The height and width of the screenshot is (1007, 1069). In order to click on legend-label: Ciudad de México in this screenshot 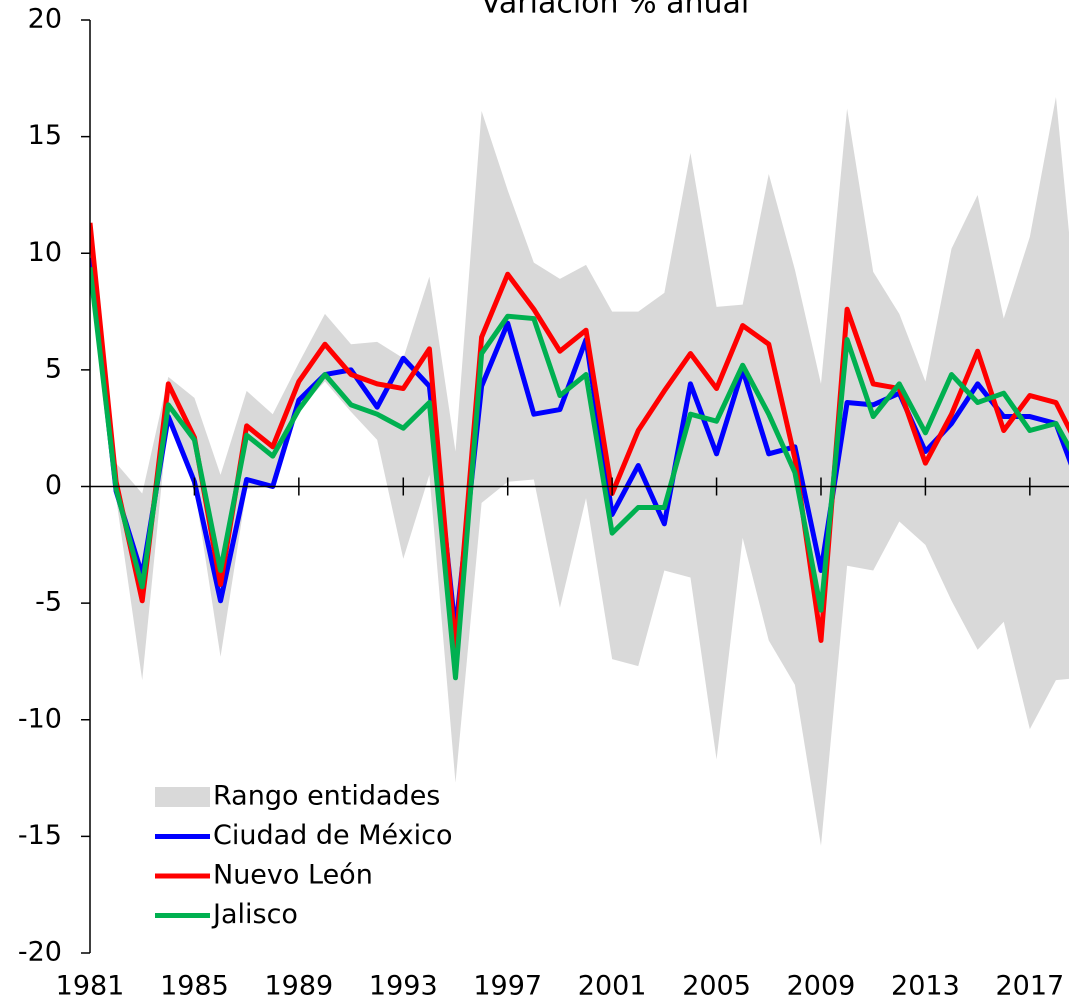, I will do `click(332, 835)`.